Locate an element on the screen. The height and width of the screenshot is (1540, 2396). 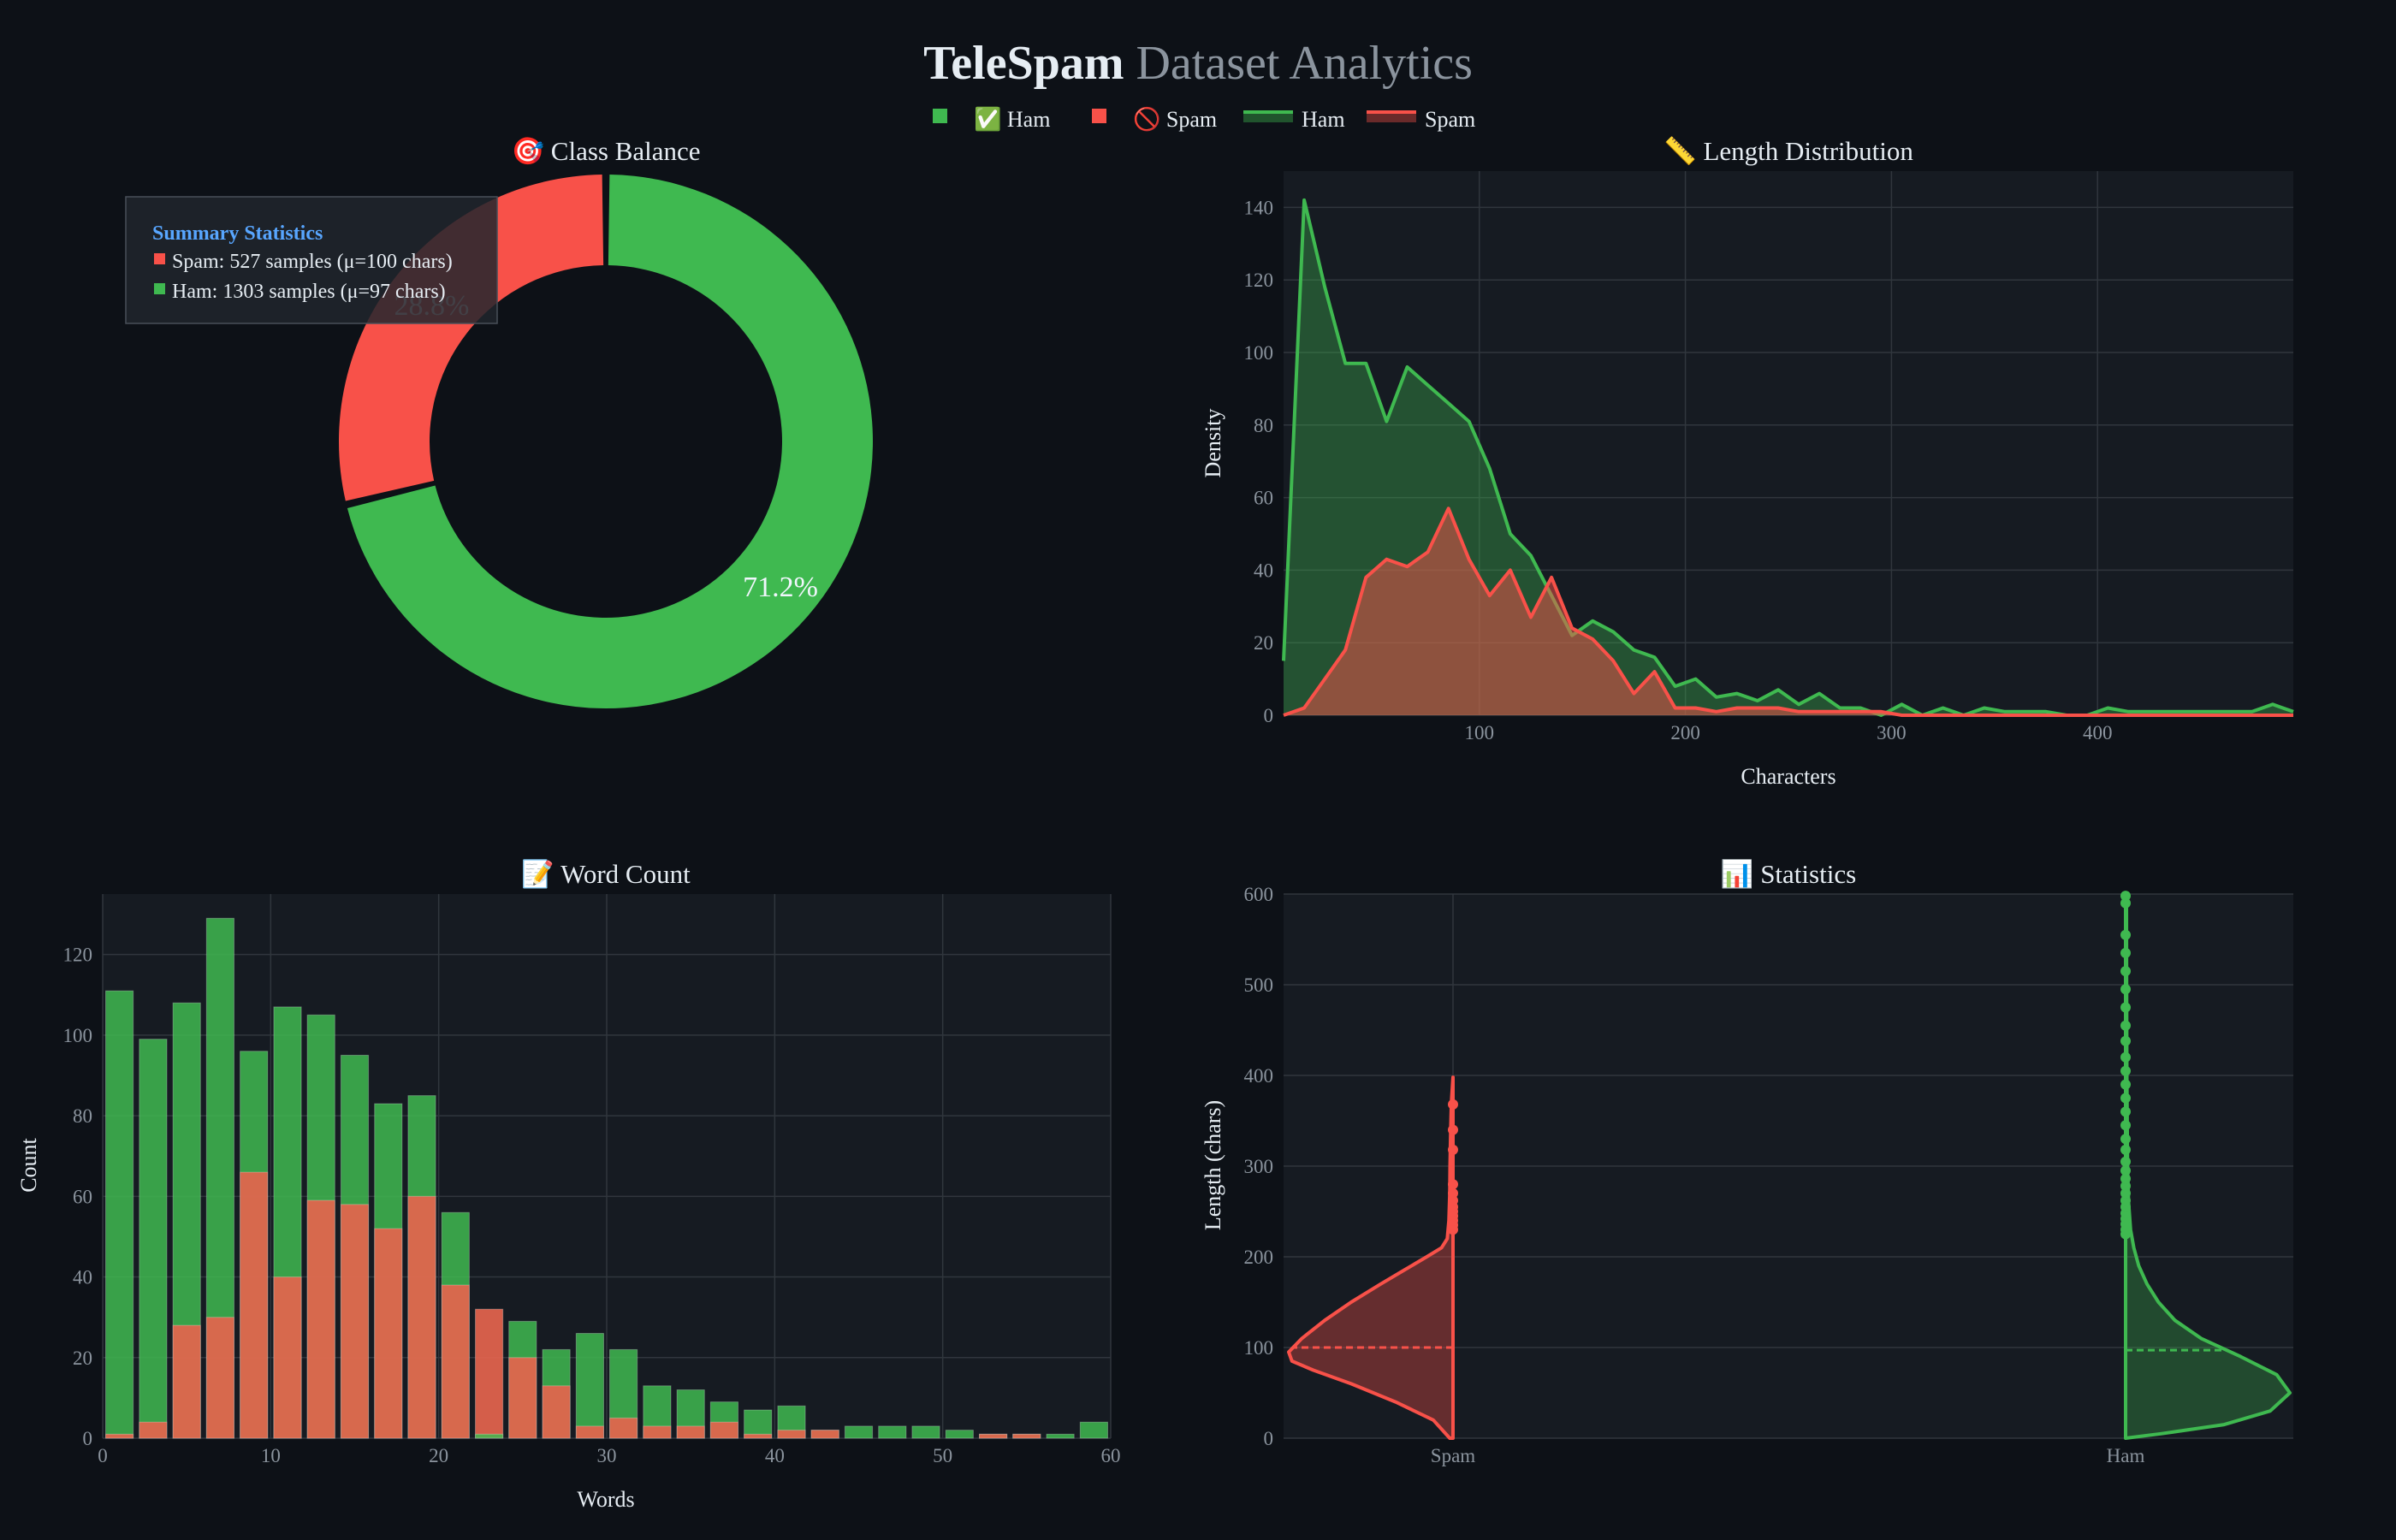
legend-label-ham: ✅ Ham is located at coordinates (1012, 119).